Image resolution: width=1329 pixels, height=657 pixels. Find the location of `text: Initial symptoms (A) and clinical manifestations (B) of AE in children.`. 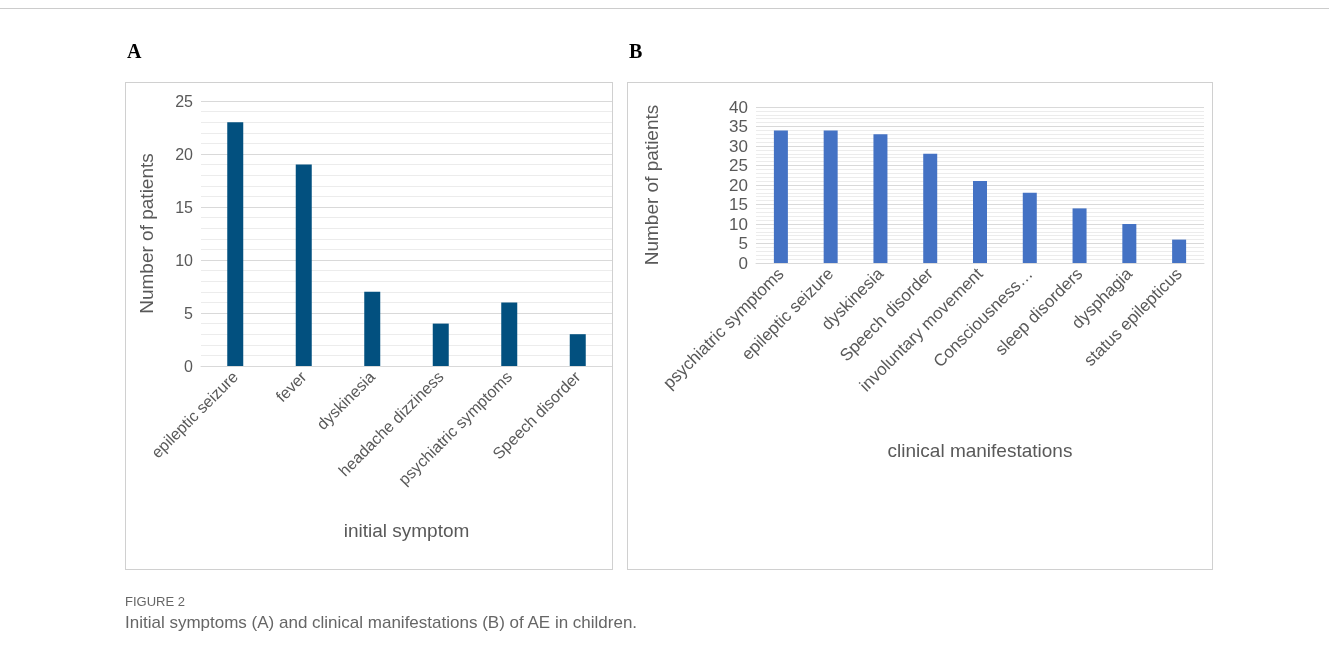

text: Initial symptoms (A) and clinical manifestations (B) of AE in children. is located at coordinates (381, 623).